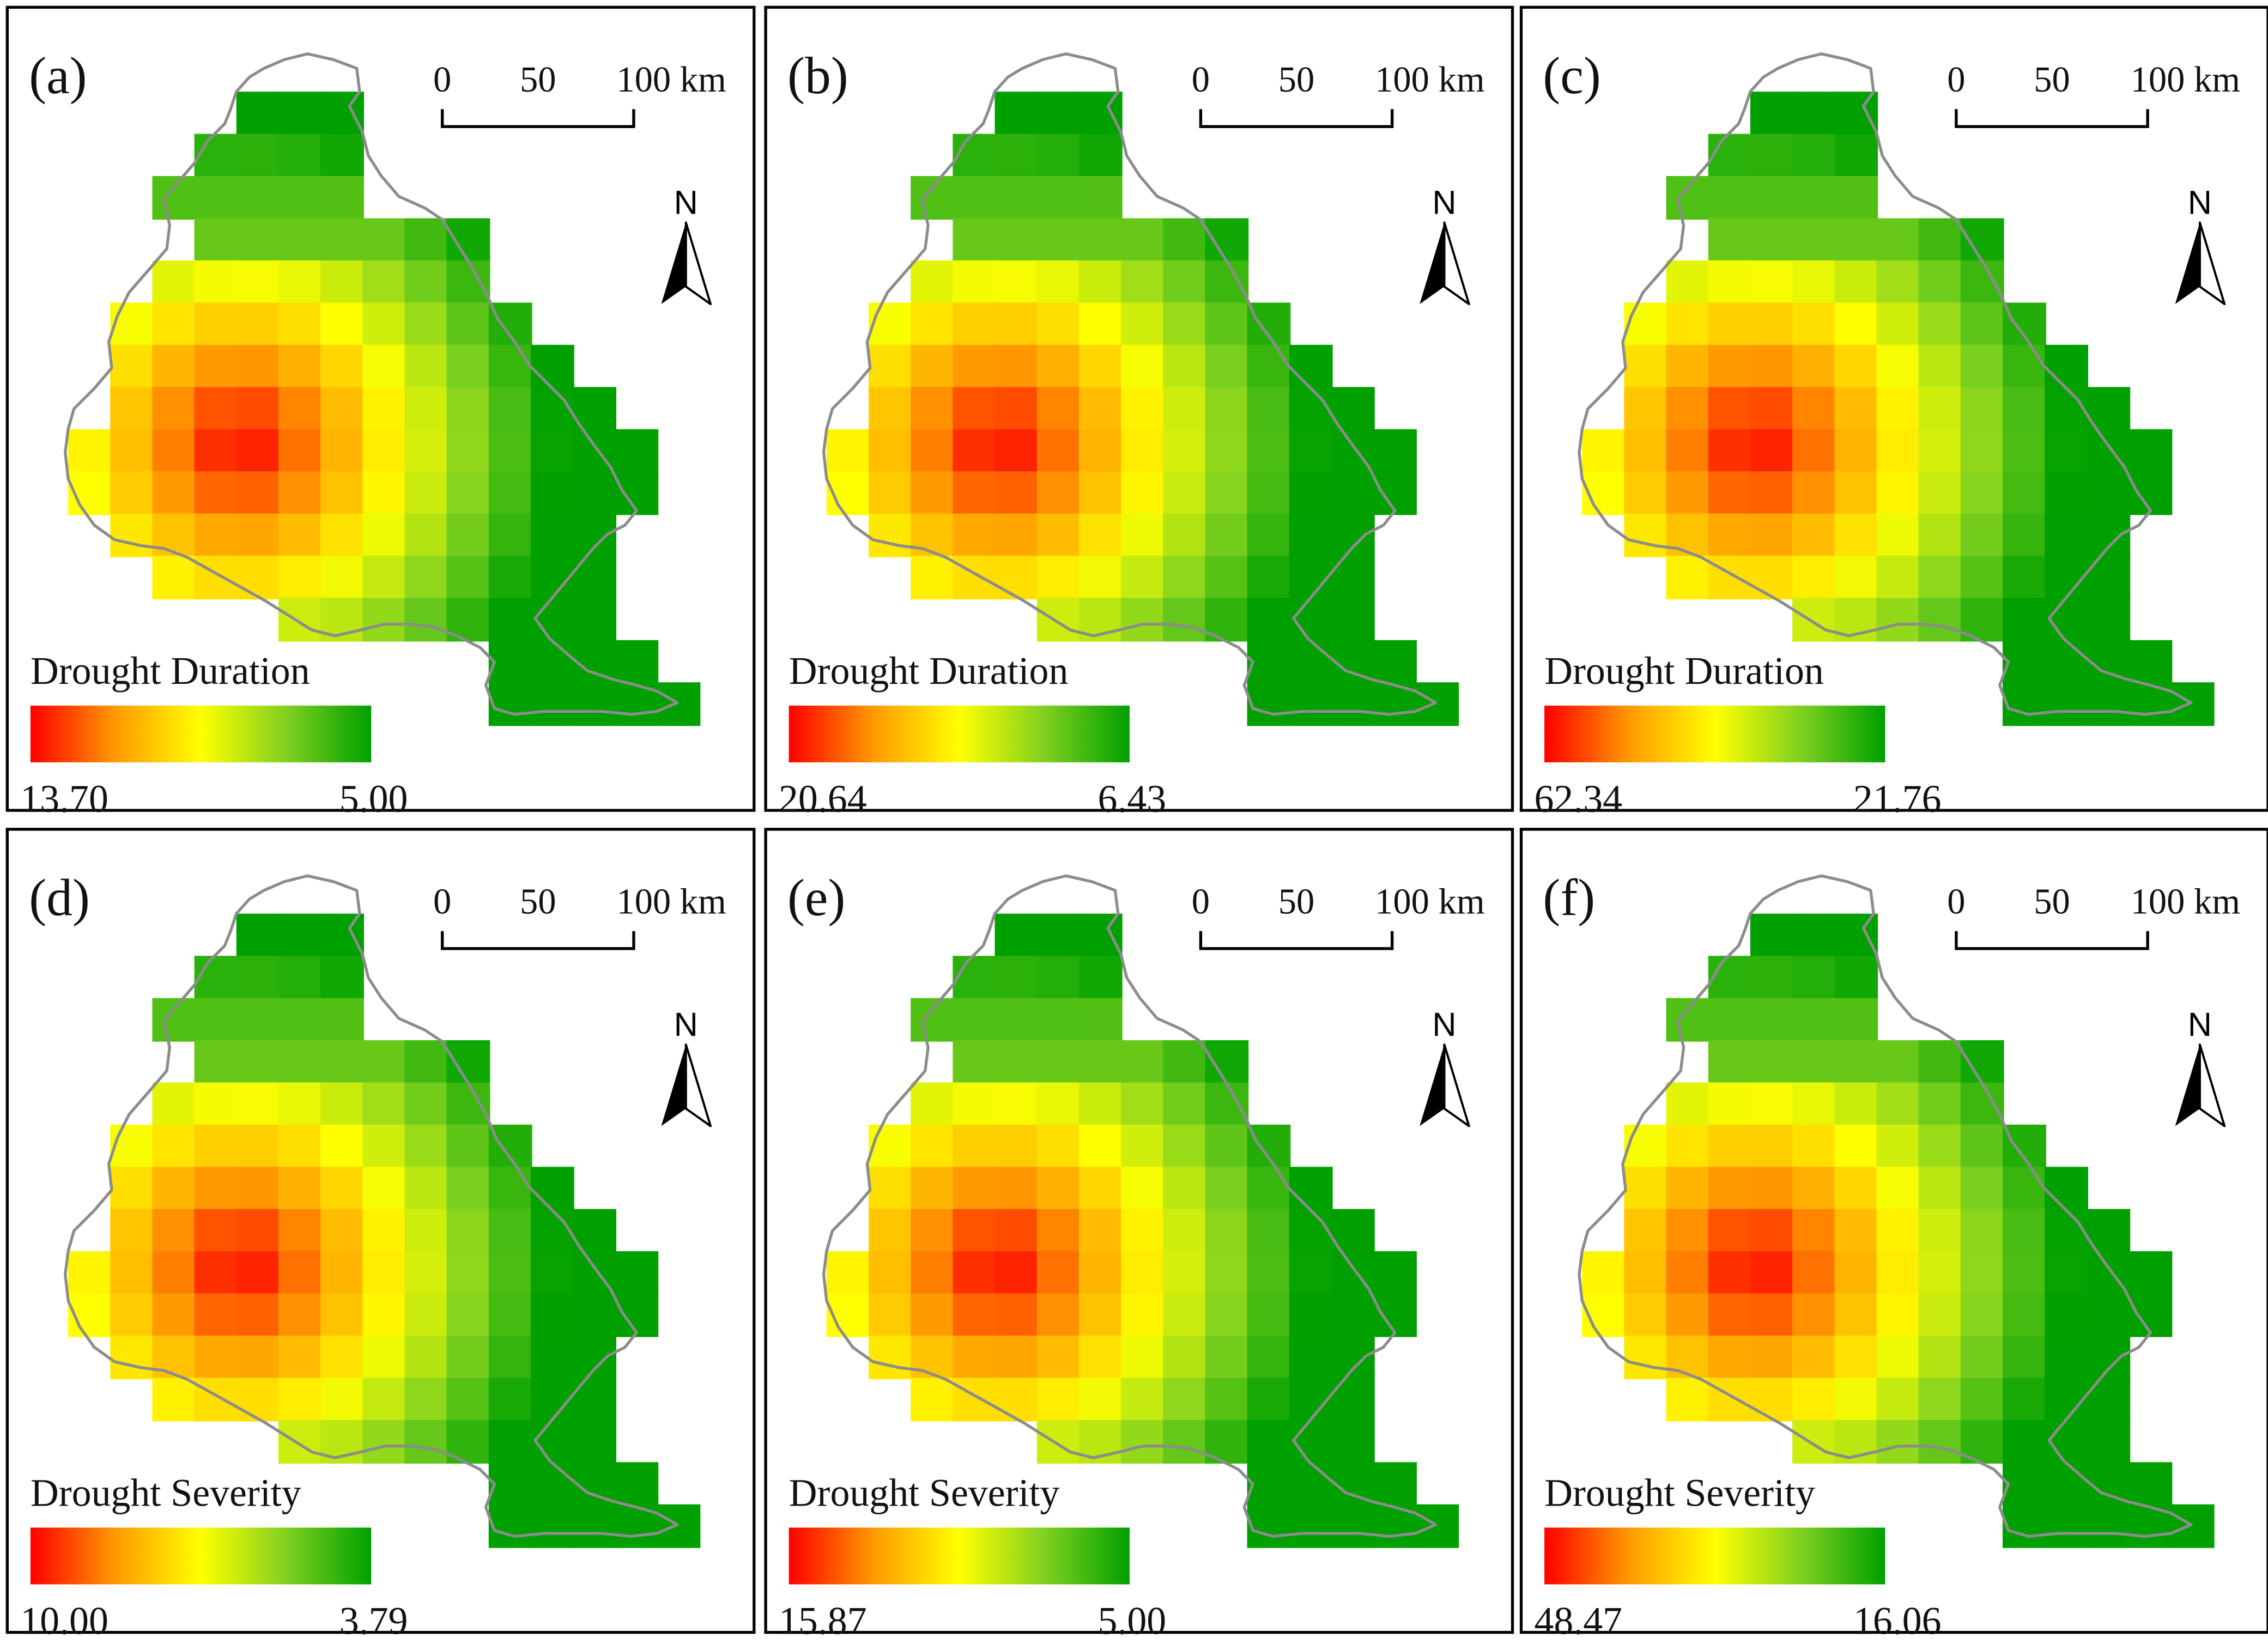  What do you see at coordinates (1571, 75) in the screenshot?
I see `panel-label: (c)` at bounding box center [1571, 75].